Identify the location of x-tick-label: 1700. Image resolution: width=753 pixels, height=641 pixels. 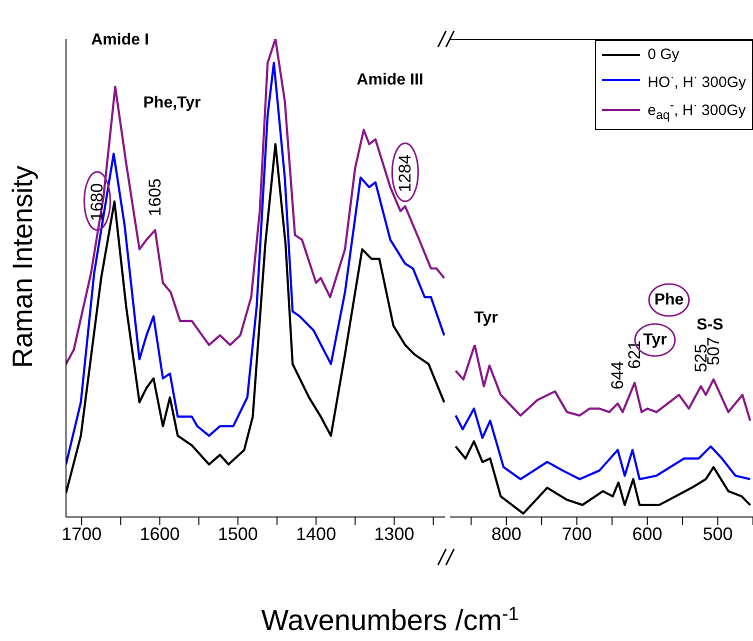
(82, 534).